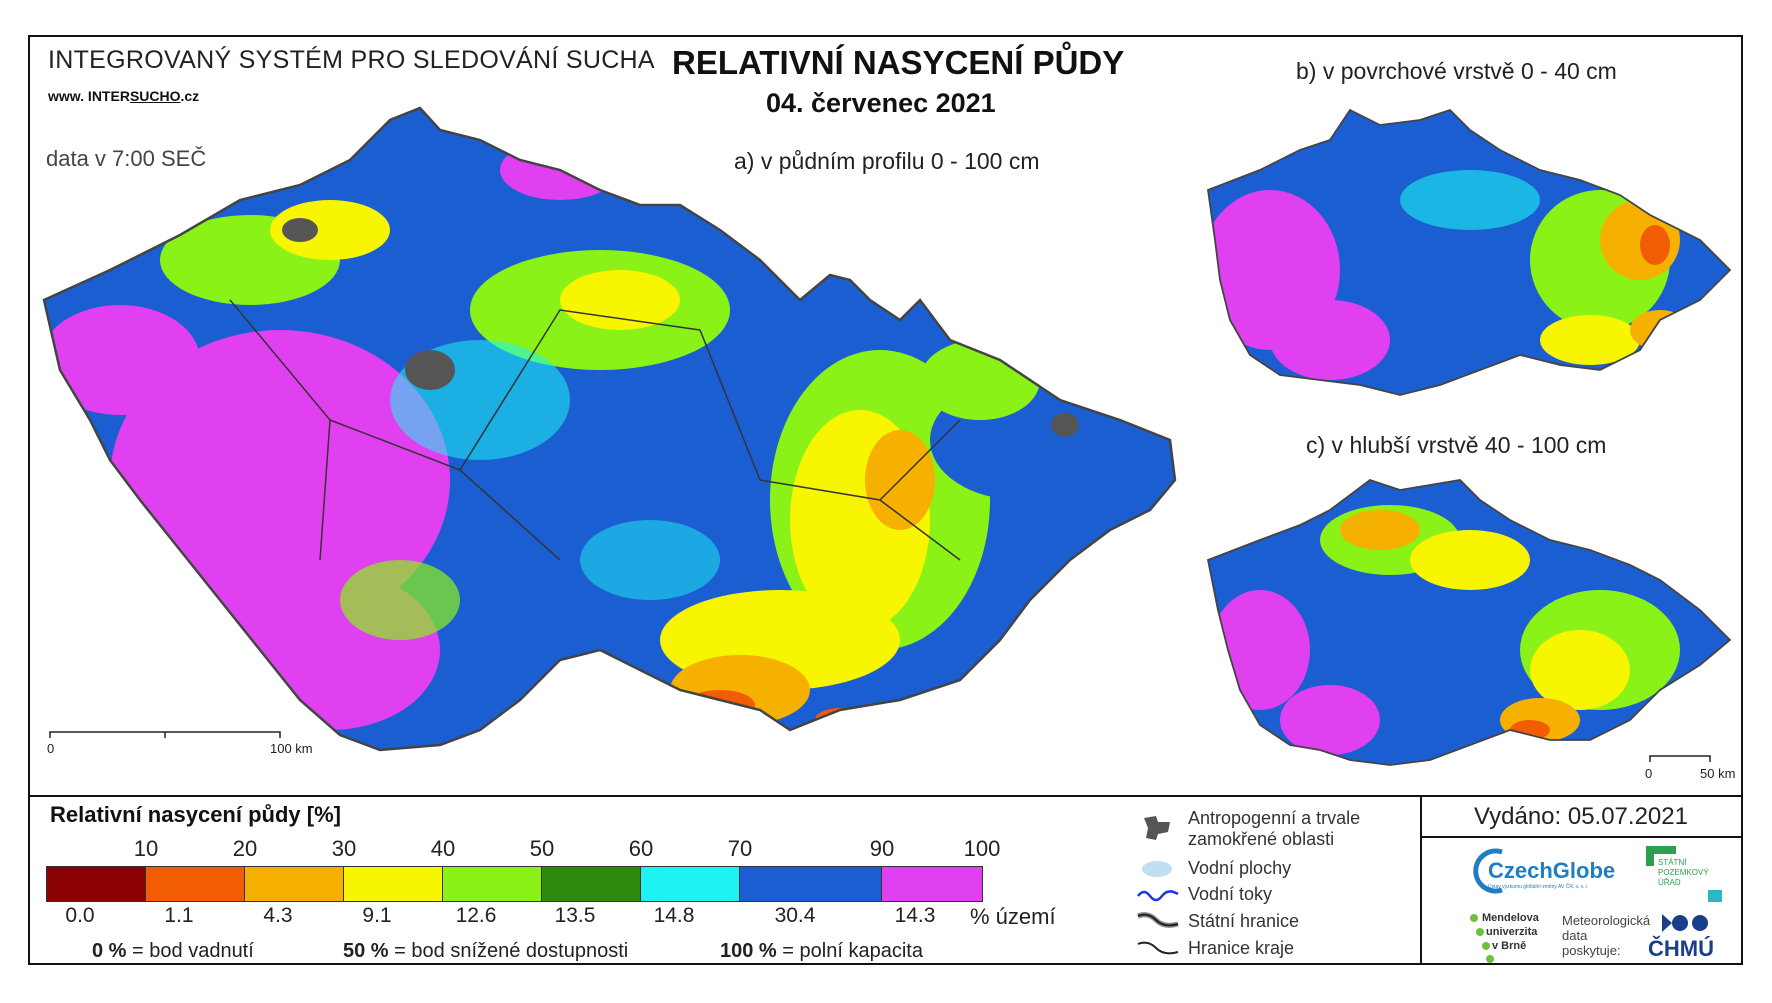 Image resolution: width=1772 pixels, height=1003 pixels. Describe the element at coordinates (443, 848) in the screenshot. I see `legend-tick: 40` at that location.